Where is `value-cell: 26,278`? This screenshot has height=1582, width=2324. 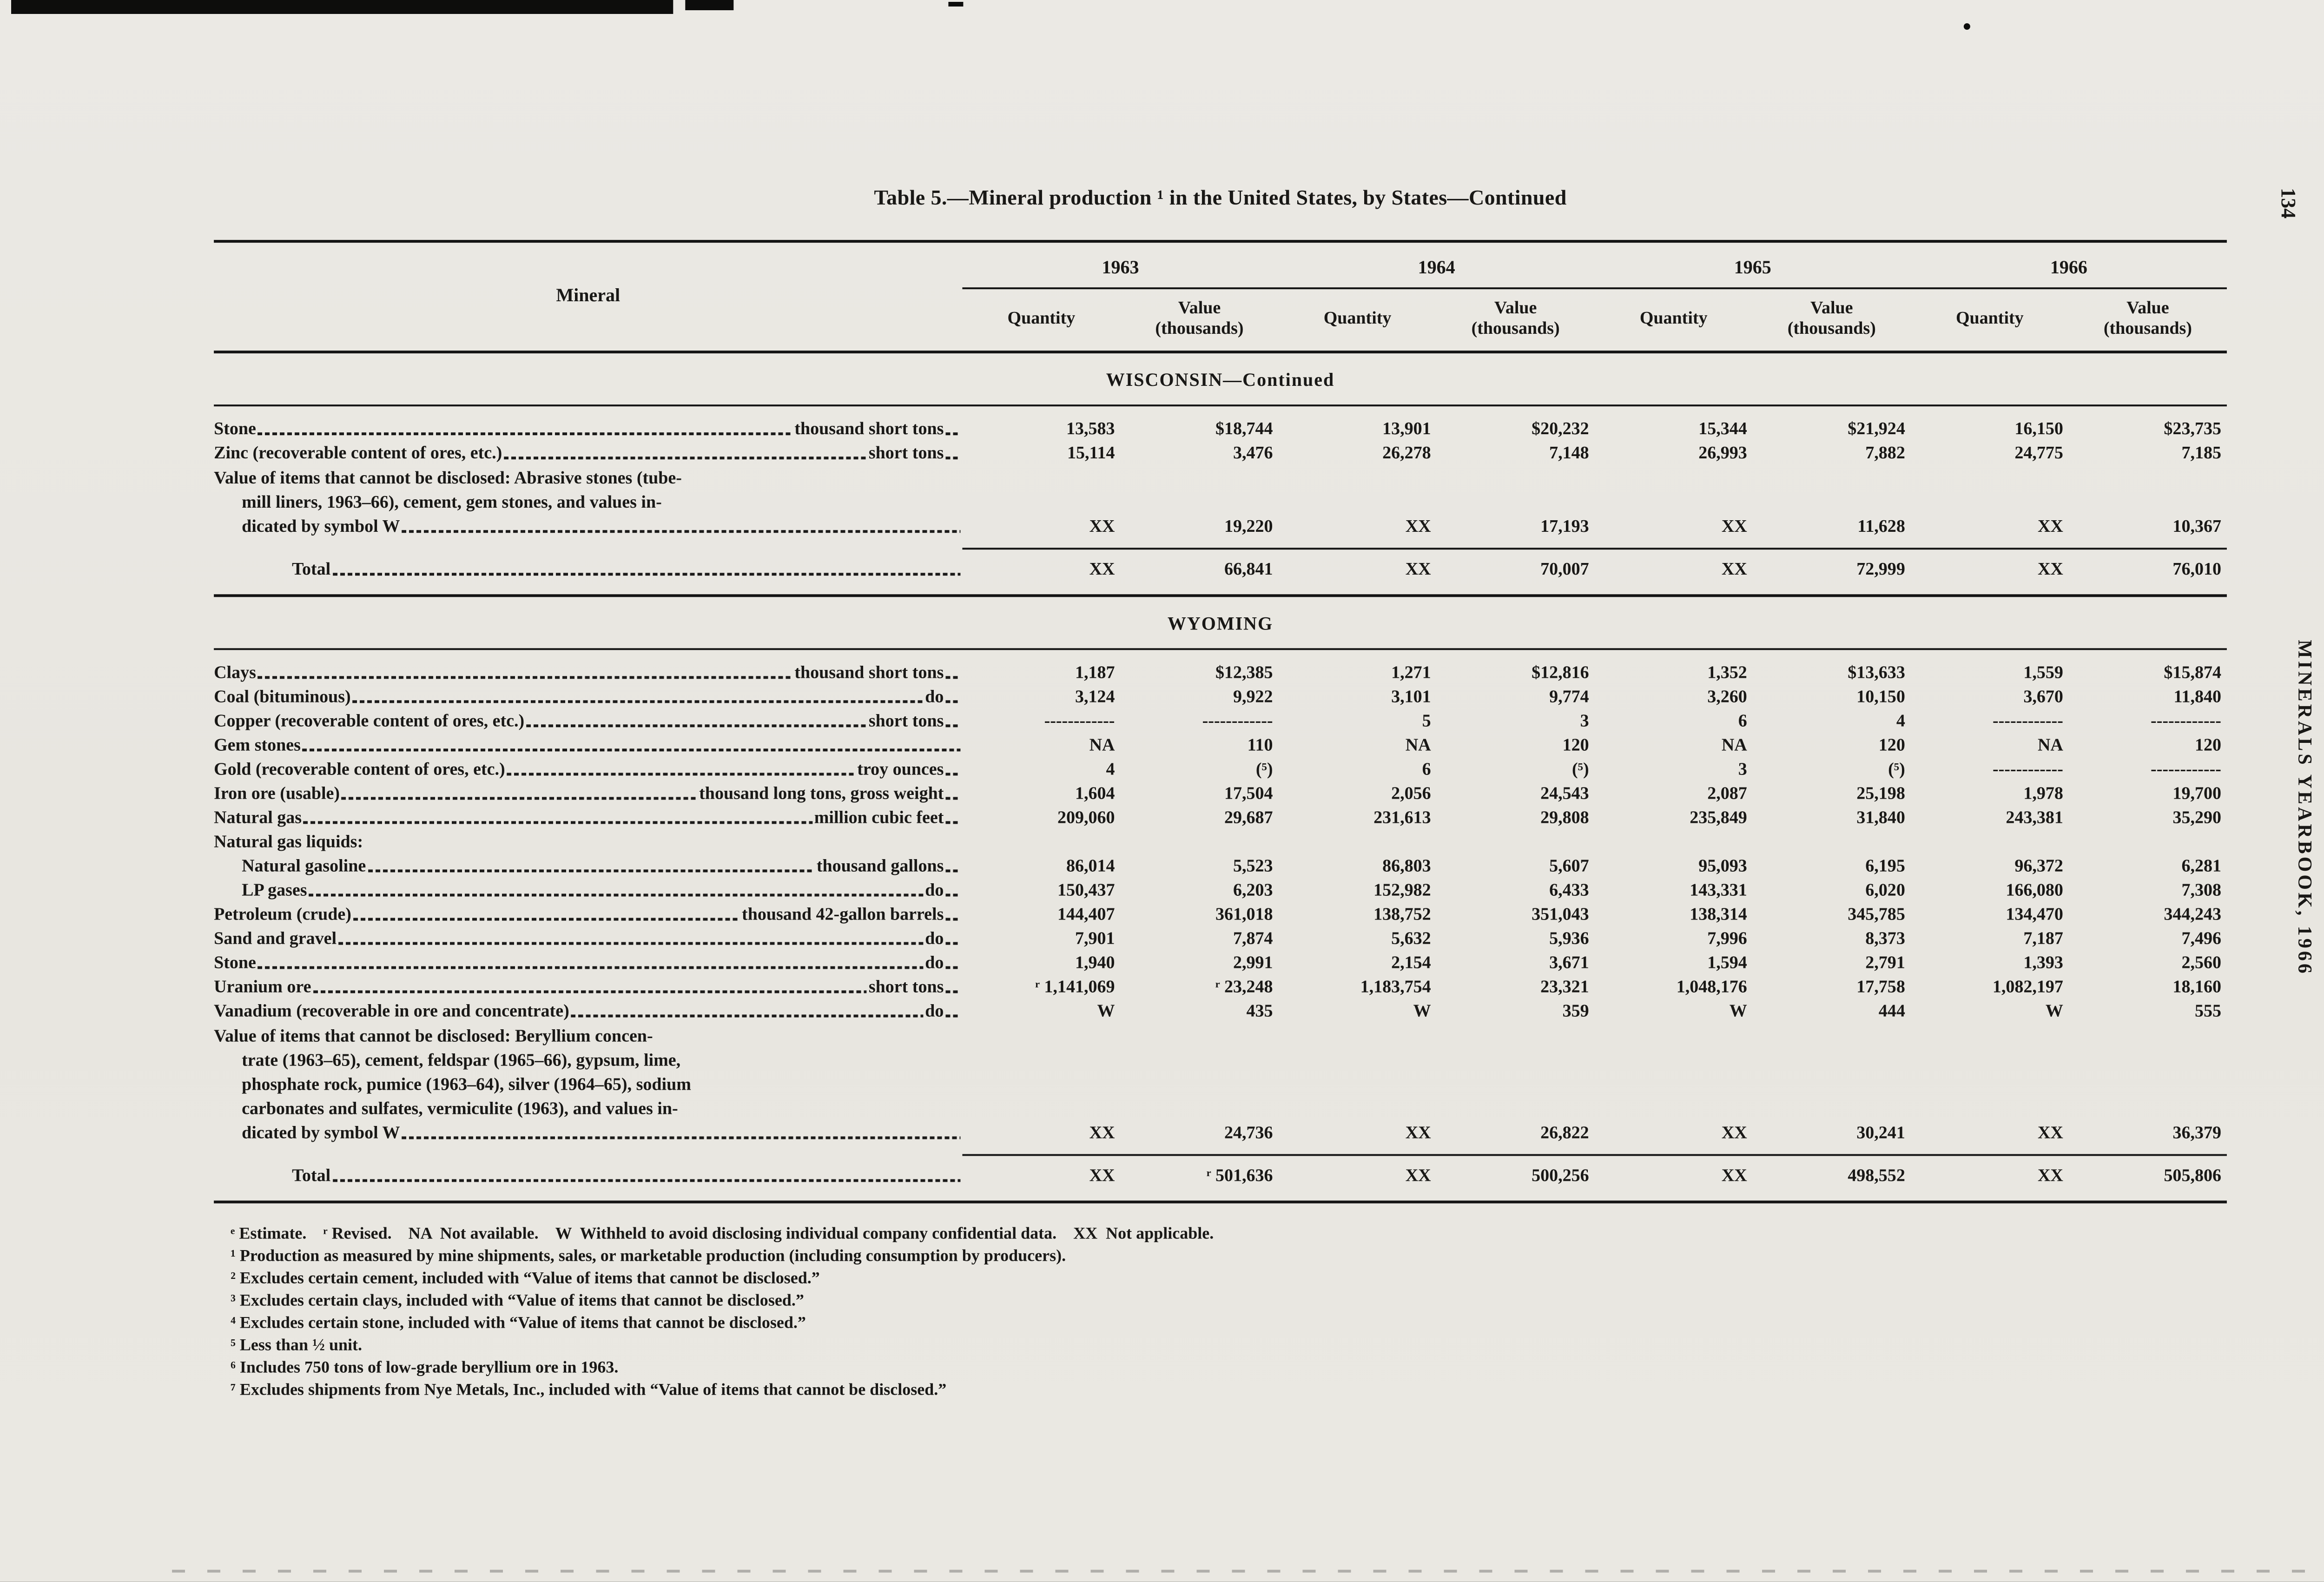 value-cell: 26,278 is located at coordinates (1406, 453).